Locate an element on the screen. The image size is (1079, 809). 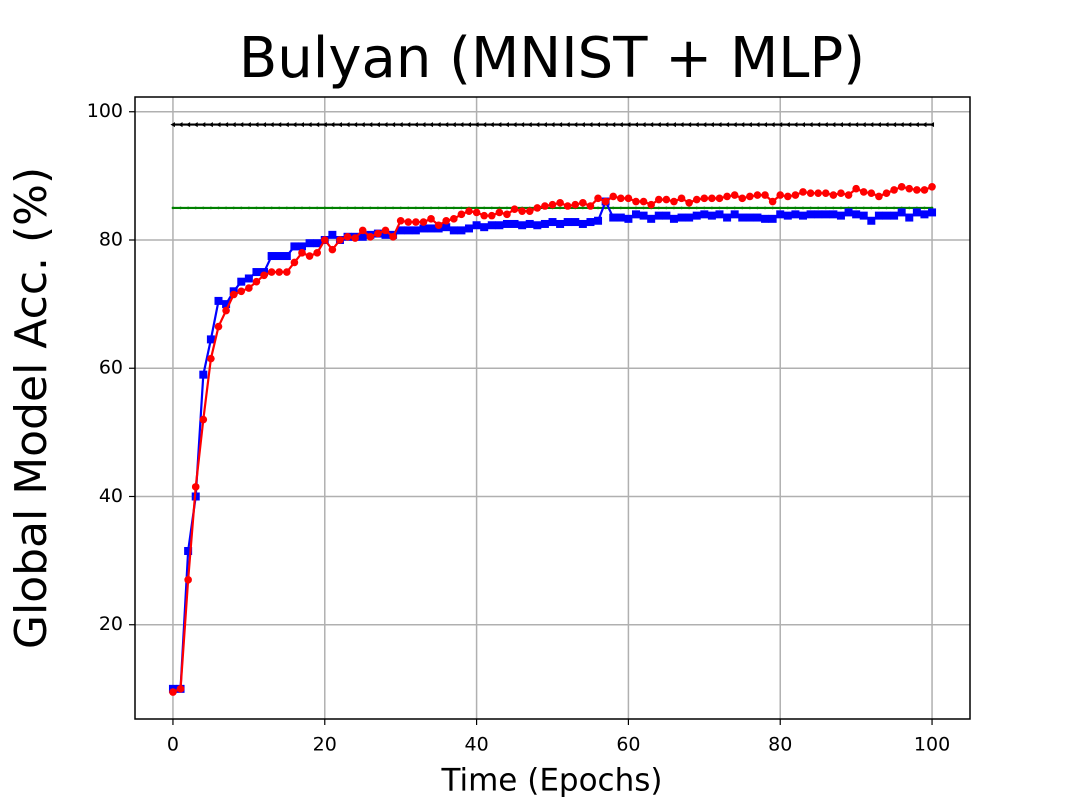
y-tick-label: 40 is located at coordinates (111, 496).